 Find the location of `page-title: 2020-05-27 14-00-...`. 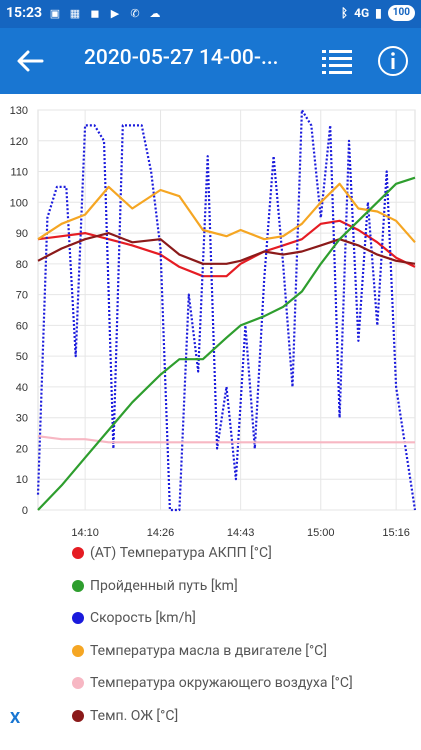

page-title: 2020-05-27 14-00-... is located at coordinates (181, 58).